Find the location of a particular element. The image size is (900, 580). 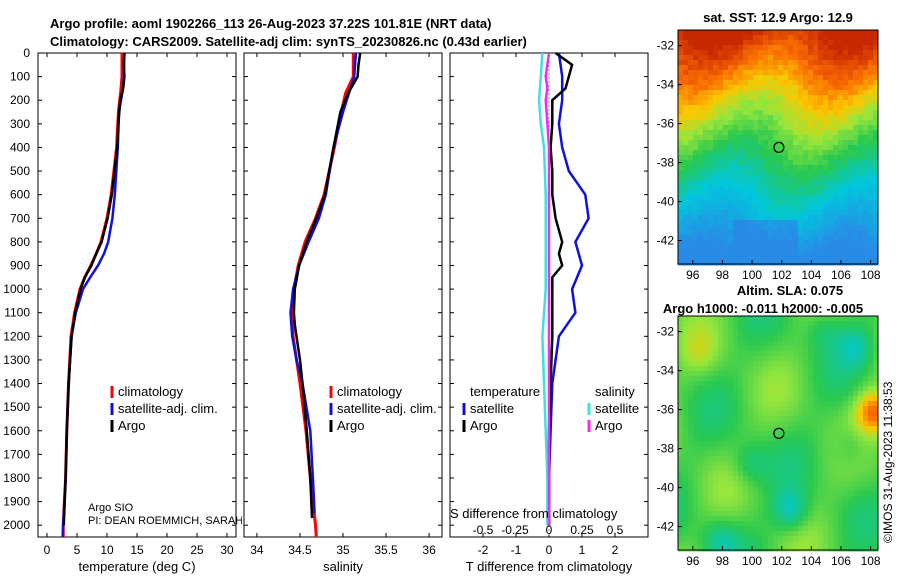

lat-tick-label: -34 is located at coordinates (666, 371).